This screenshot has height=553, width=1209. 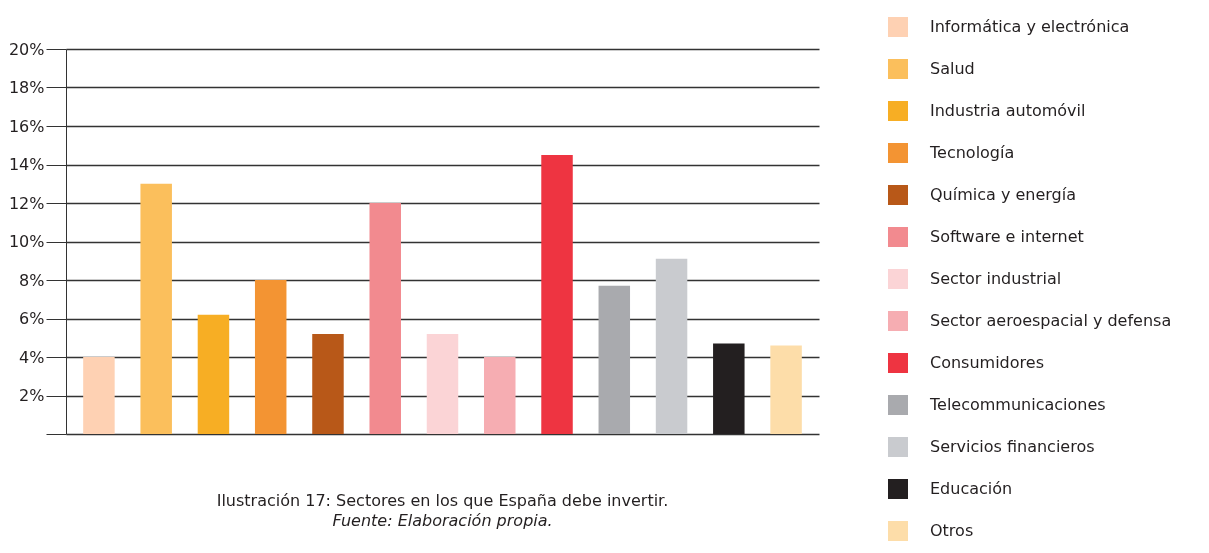 What do you see at coordinates (971, 488) in the screenshot?
I see `legend-label: Educación` at bounding box center [971, 488].